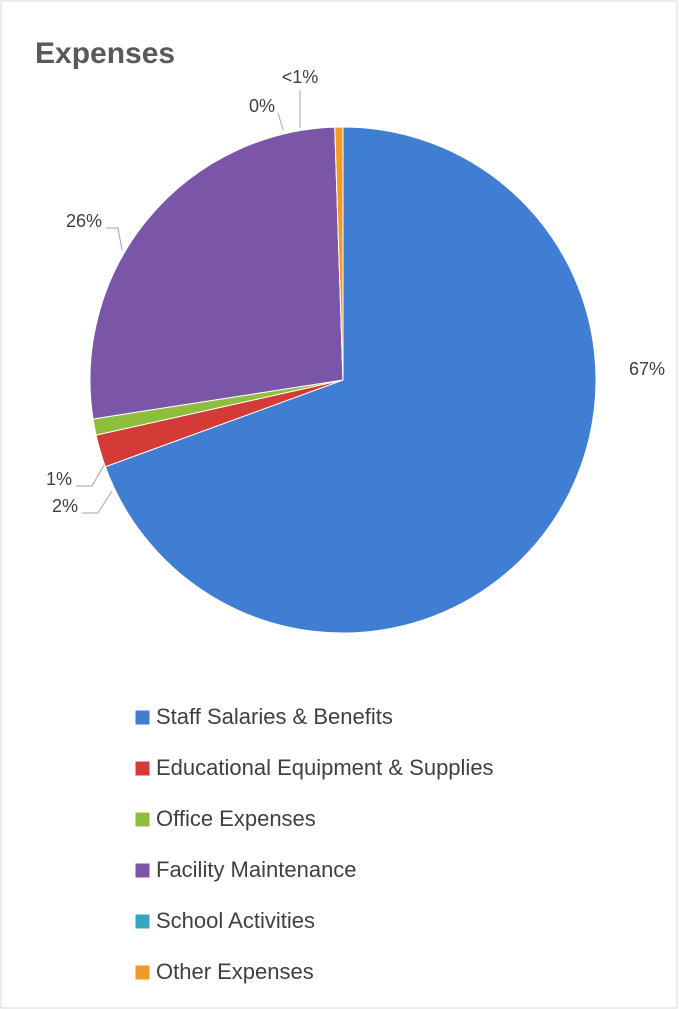  What do you see at coordinates (59, 479) in the screenshot?
I see `data-label: 1%` at bounding box center [59, 479].